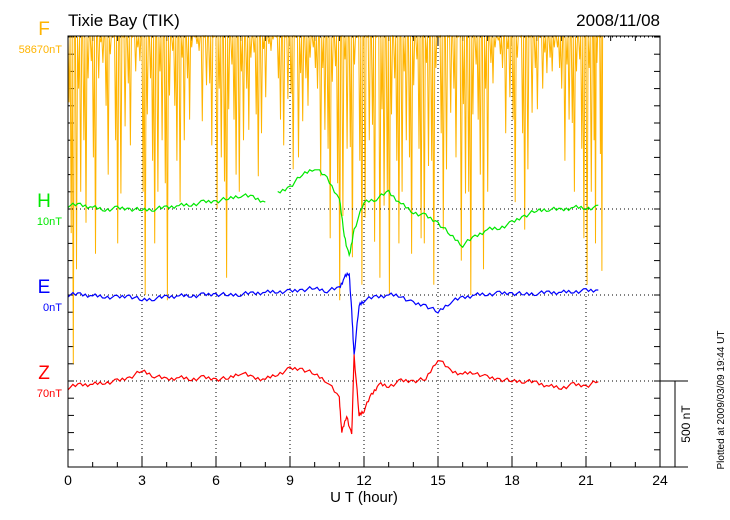 This screenshot has width=730, height=520. What do you see at coordinates (333, 313) in the screenshot?
I see `series-line-E` at bounding box center [333, 313].